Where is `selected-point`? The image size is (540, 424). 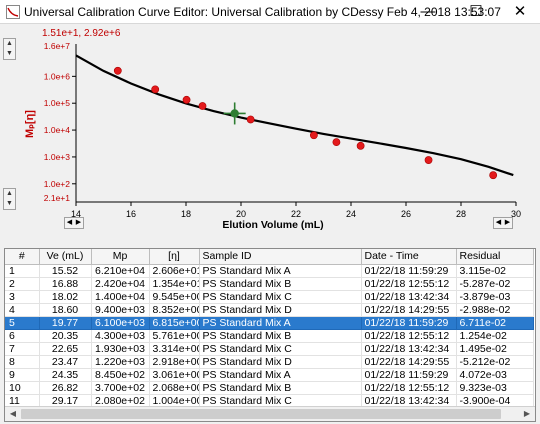
selected-point is located at coordinates (234, 113).